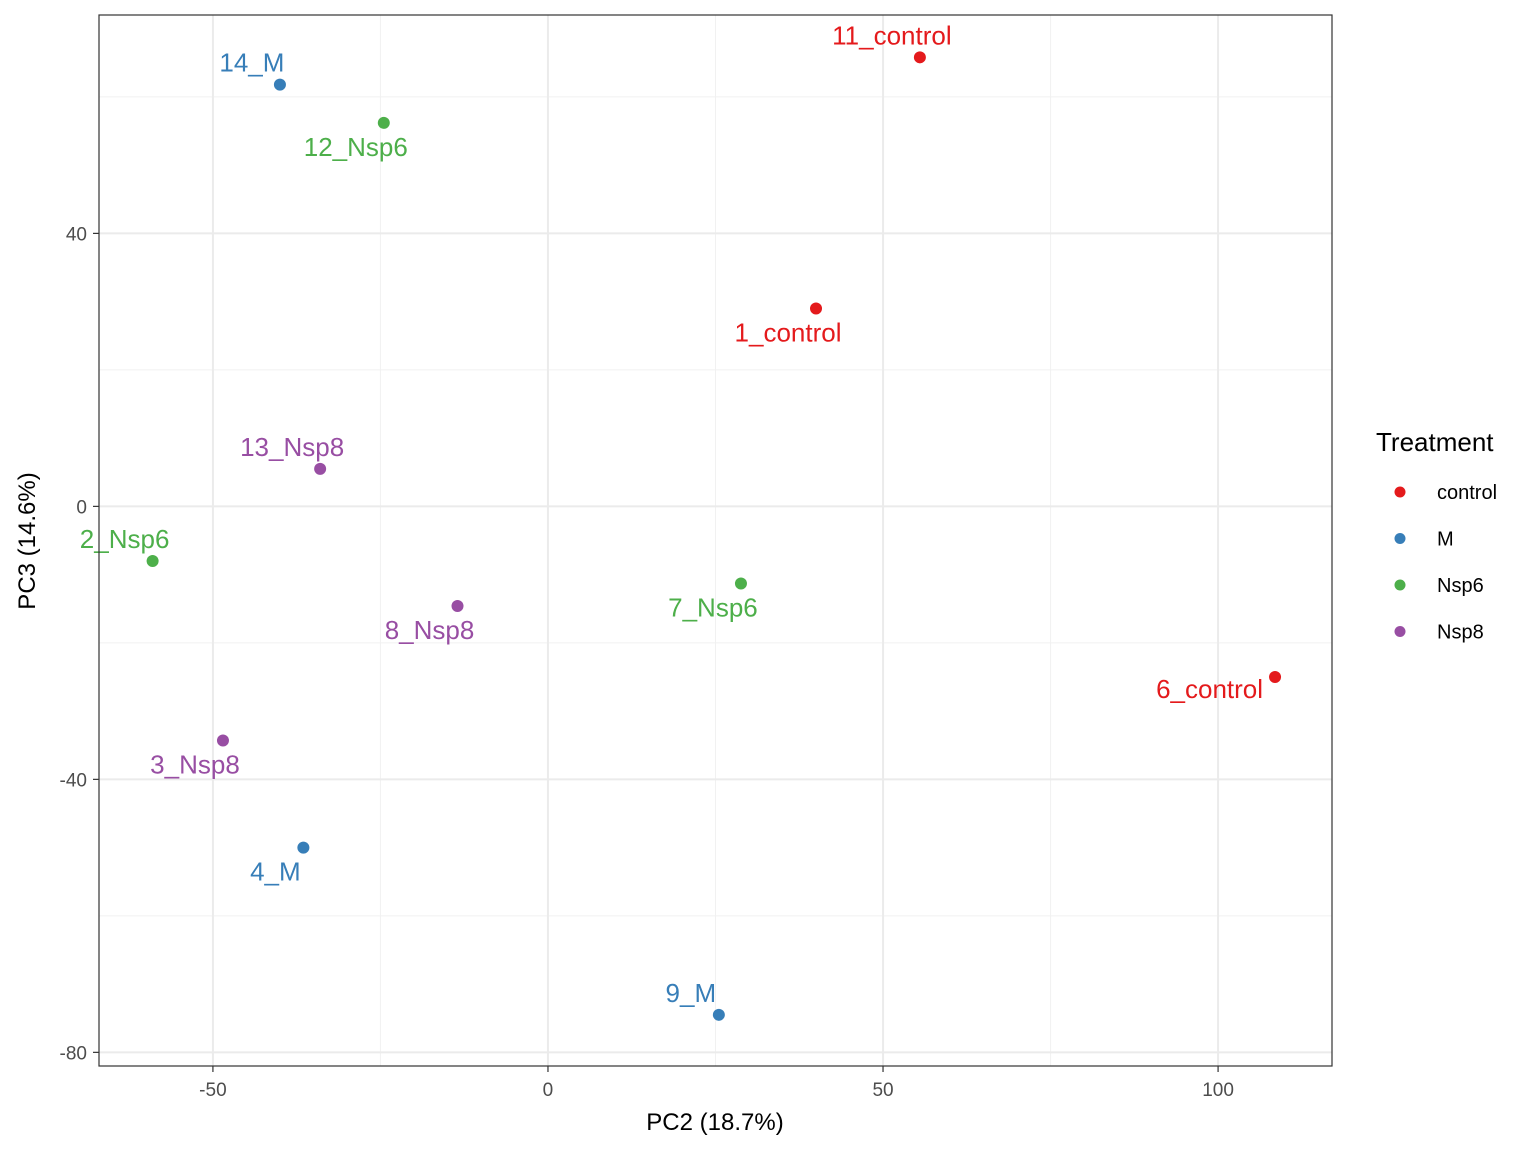  What do you see at coordinates (718, 1014) in the screenshot?
I see `data-point-9_M` at bounding box center [718, 1014].